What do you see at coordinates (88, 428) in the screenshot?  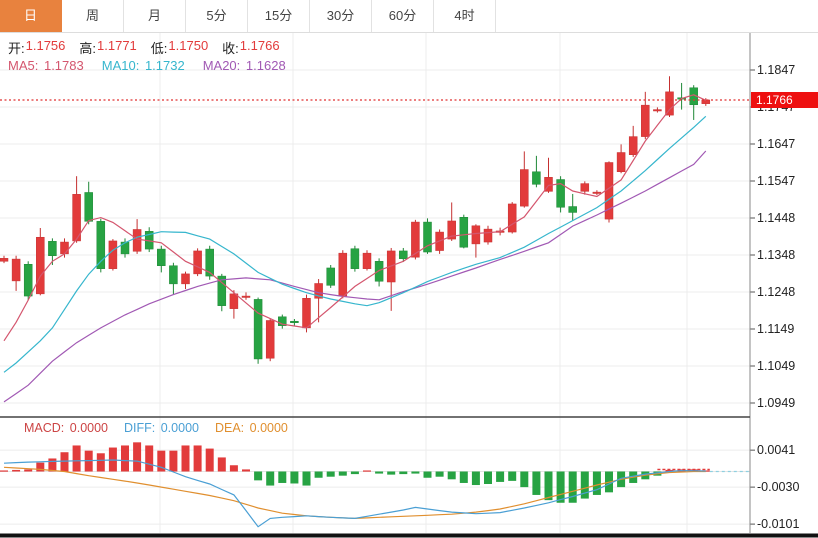 I see `macd-value: 0.0000` at bounding box center [88, 428].